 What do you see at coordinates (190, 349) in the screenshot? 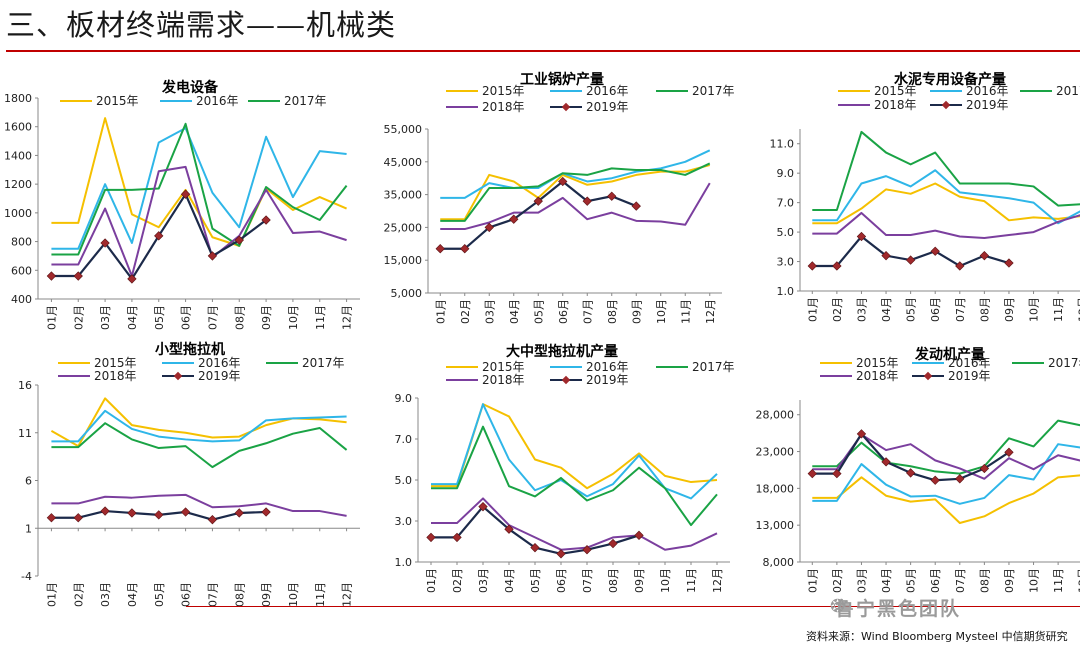
I see `chart-title: 小型拖拉机` at bounding box center [190, 349].